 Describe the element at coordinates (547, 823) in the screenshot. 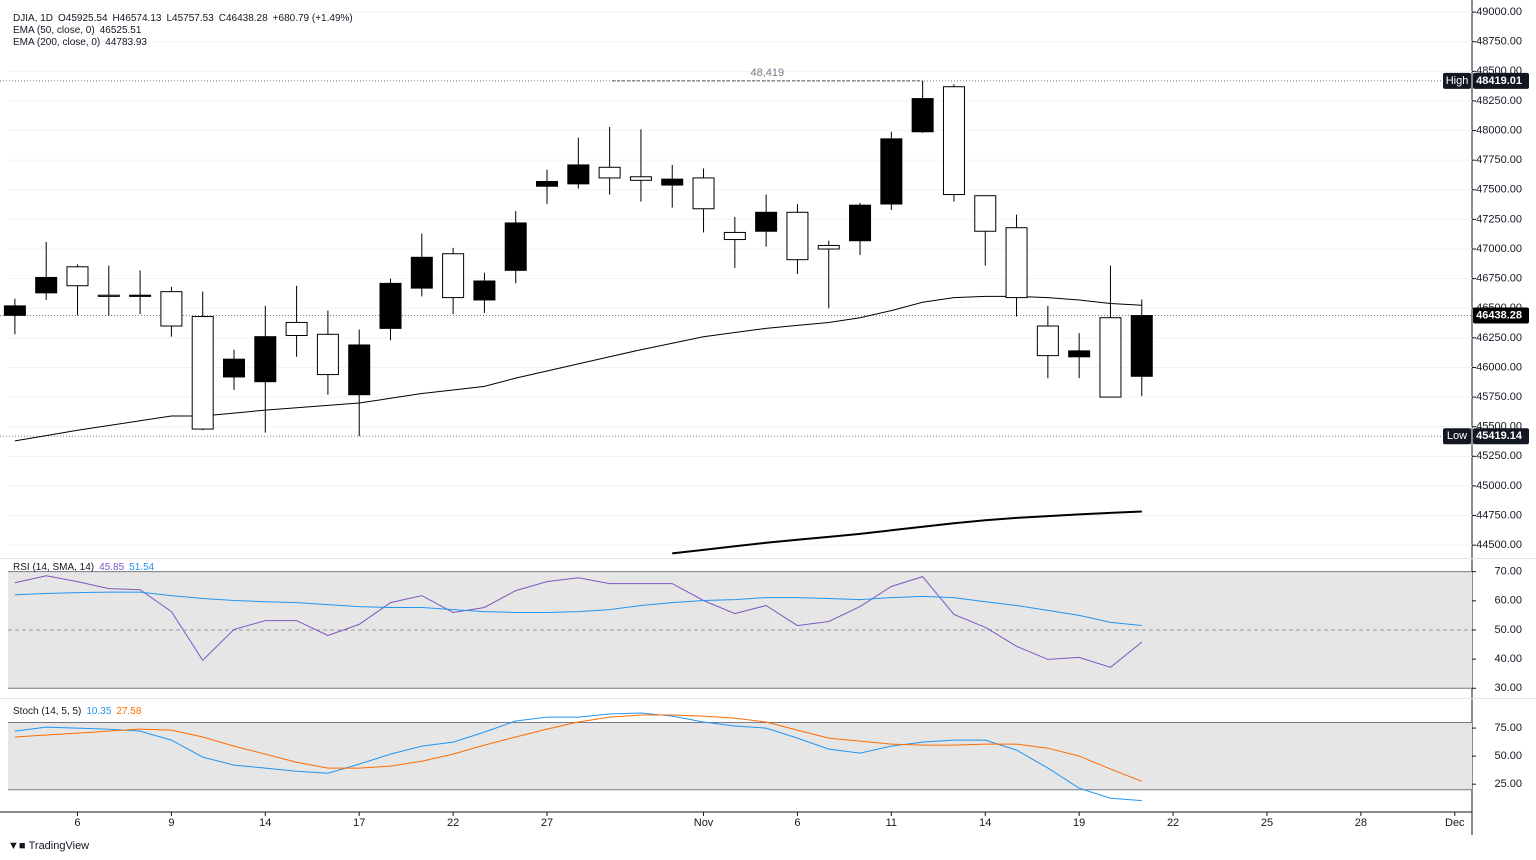

I see `x-tick-label: 27` at that location.